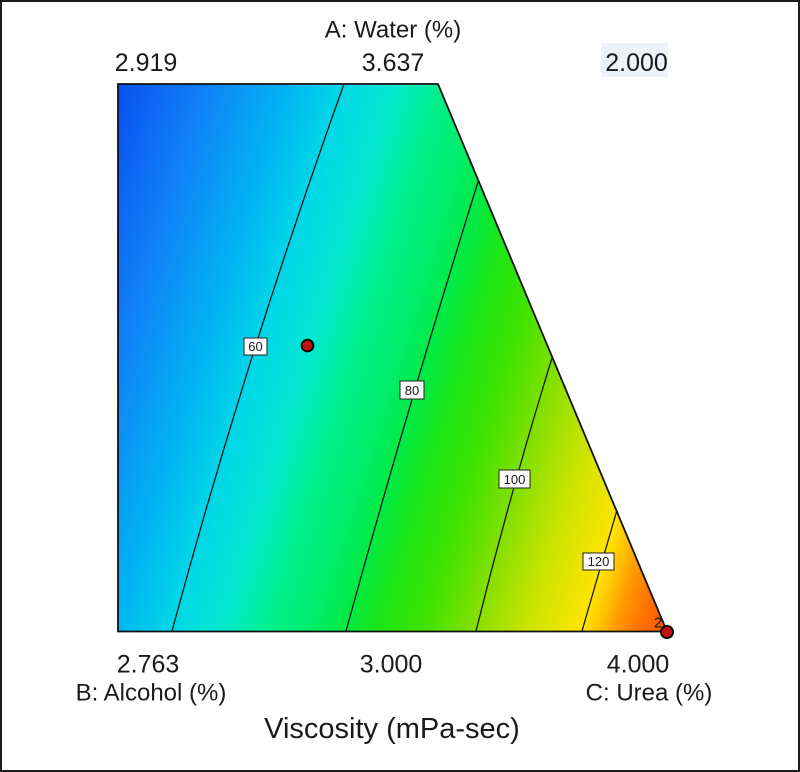 The height and width of the screenshot is (772, 800). I want to click on svg-text: 120, so click(599, 561).